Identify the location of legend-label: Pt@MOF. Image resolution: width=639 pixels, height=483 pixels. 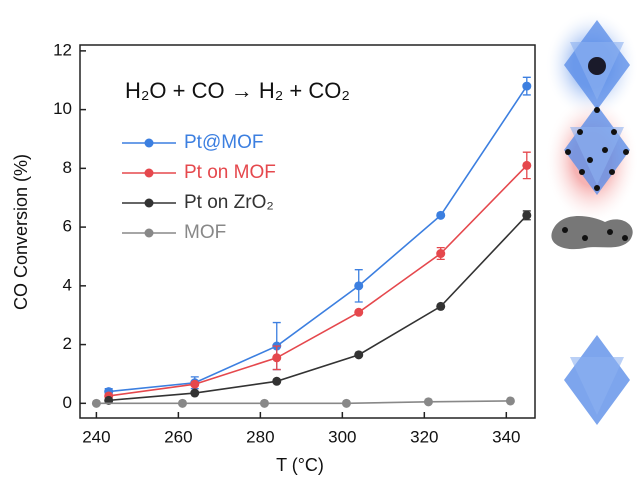
(223, 142).